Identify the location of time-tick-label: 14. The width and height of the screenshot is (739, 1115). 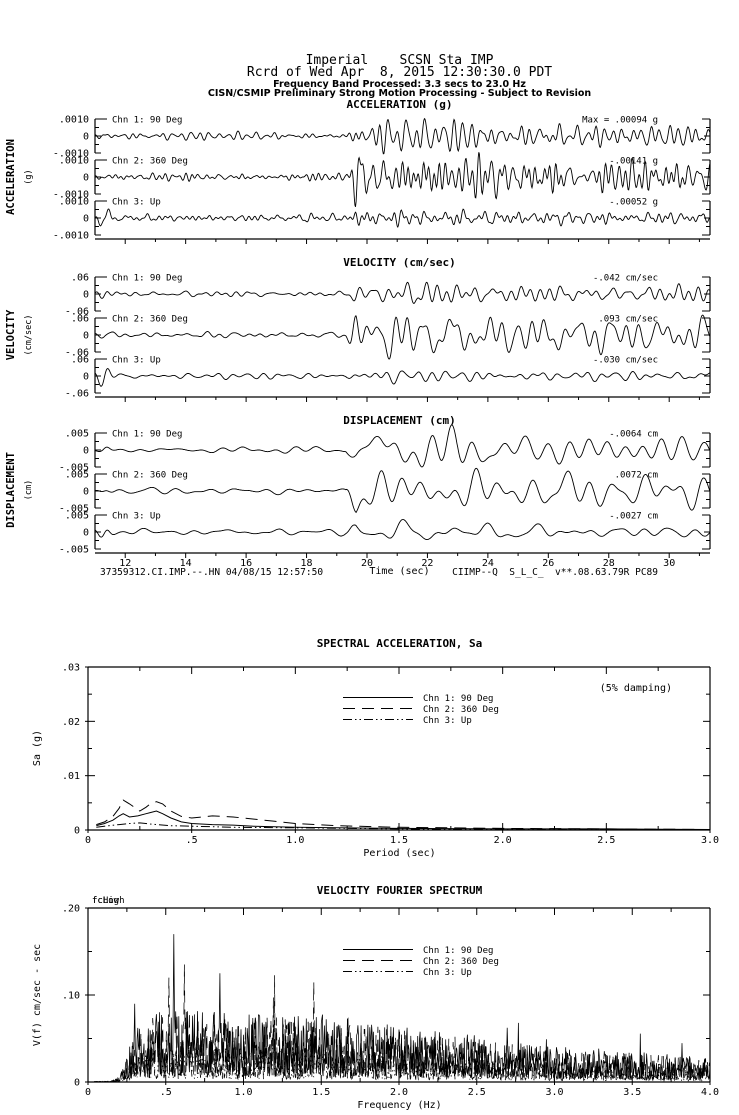
(186, 563).